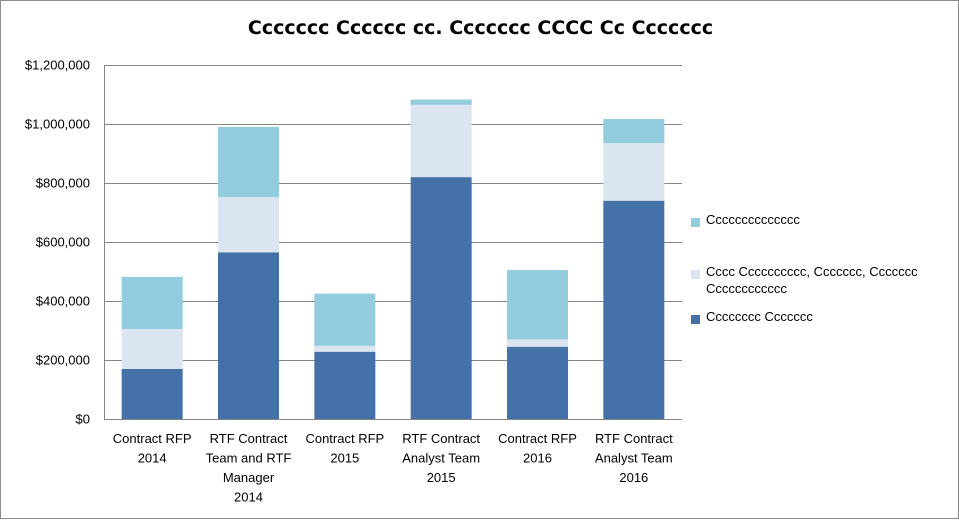 This screenshot has width=959, height=520. Describe the element at coordinates (249, 468) in the screenshot. I see `x-tick-label: RTF Contract Team and RTF Manager 2014` at that location.